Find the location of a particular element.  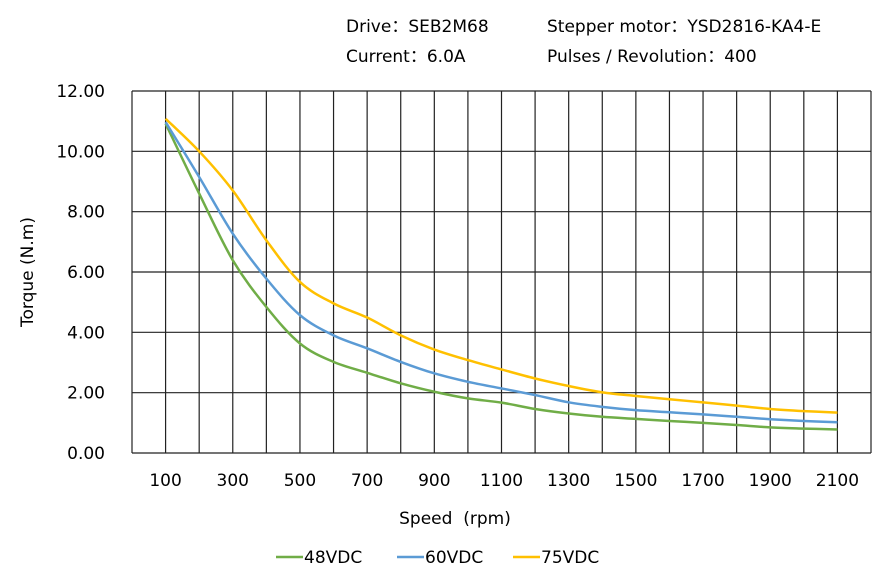

x-tick-label: 1700 is located at coordinates (702, 481).